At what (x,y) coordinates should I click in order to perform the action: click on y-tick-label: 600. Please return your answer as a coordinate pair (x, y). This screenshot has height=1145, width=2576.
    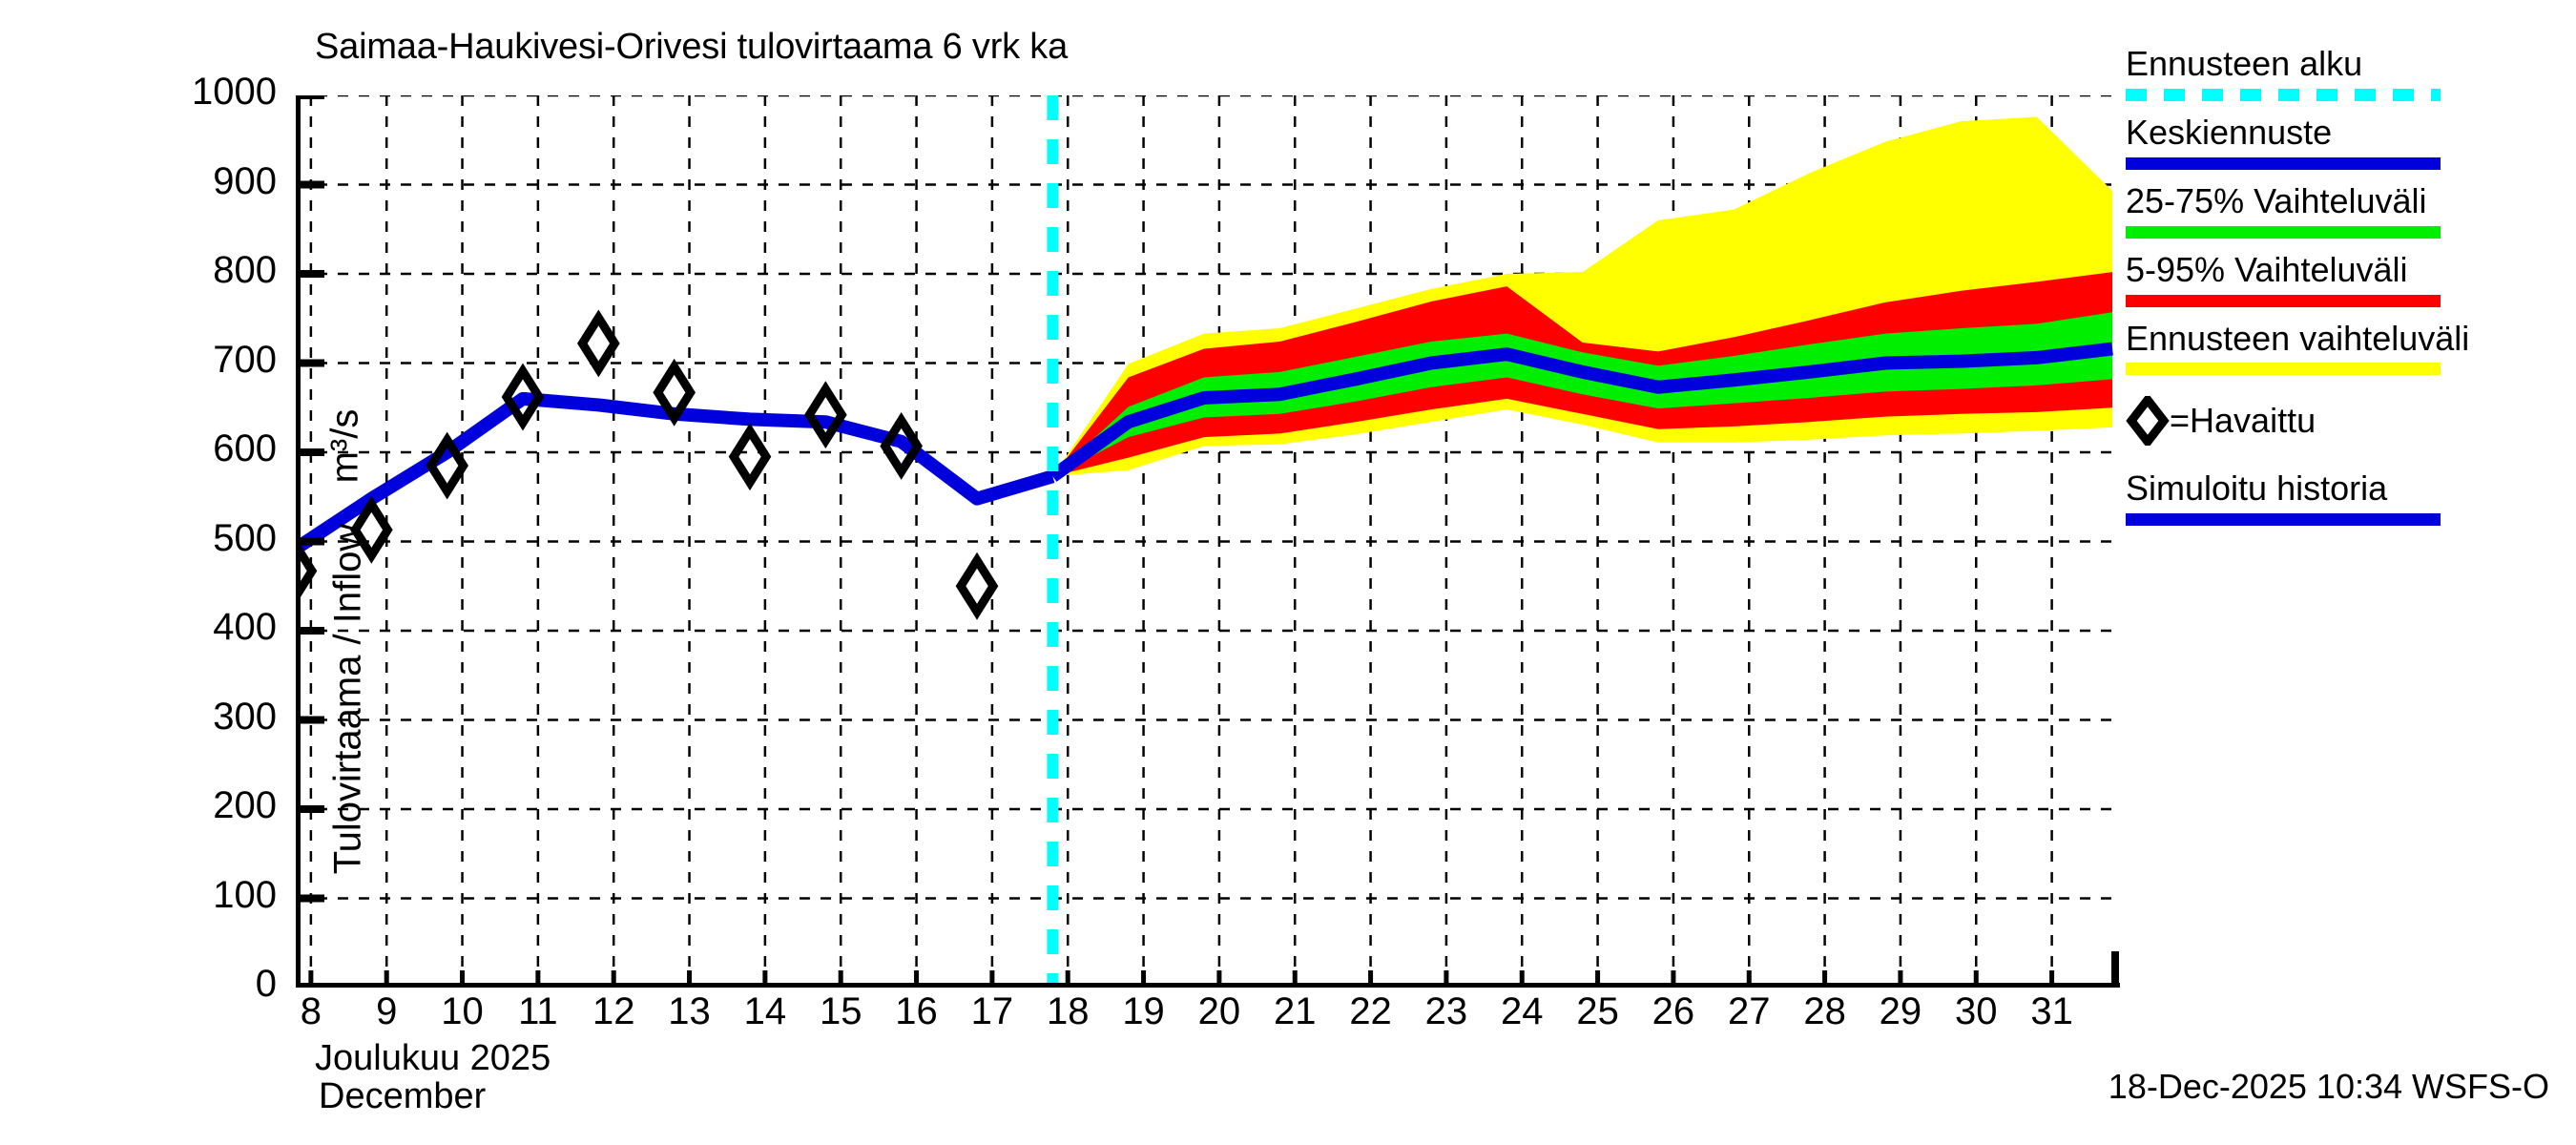
    Looking at the image, I should click on (245, 448).